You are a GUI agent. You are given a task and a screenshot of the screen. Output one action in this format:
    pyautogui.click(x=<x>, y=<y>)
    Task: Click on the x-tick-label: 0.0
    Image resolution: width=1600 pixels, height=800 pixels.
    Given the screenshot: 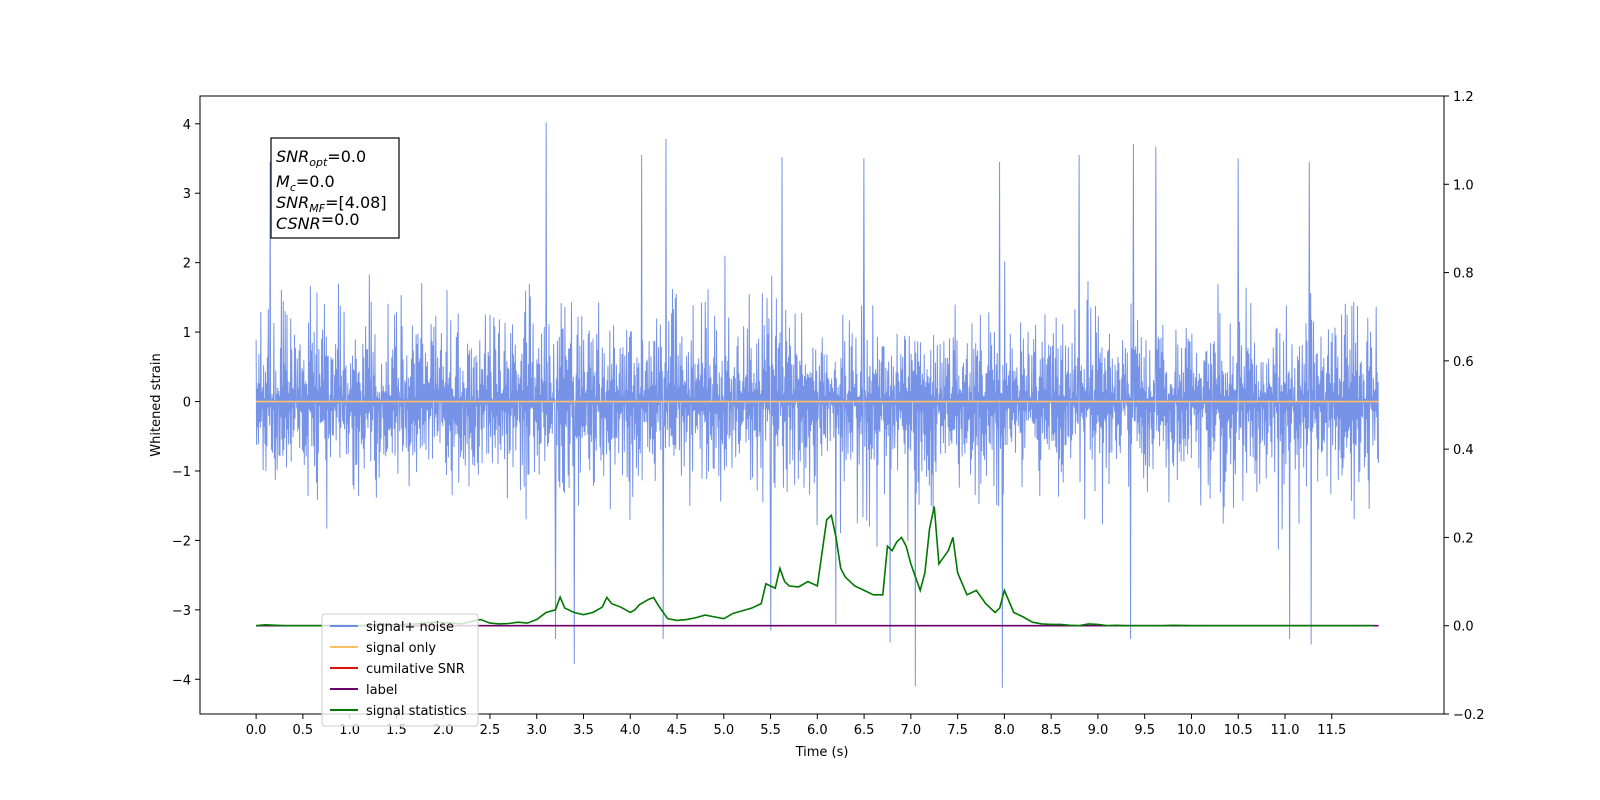 What is the action you would take?
    pyautogui.click(x=256, y=730)
    